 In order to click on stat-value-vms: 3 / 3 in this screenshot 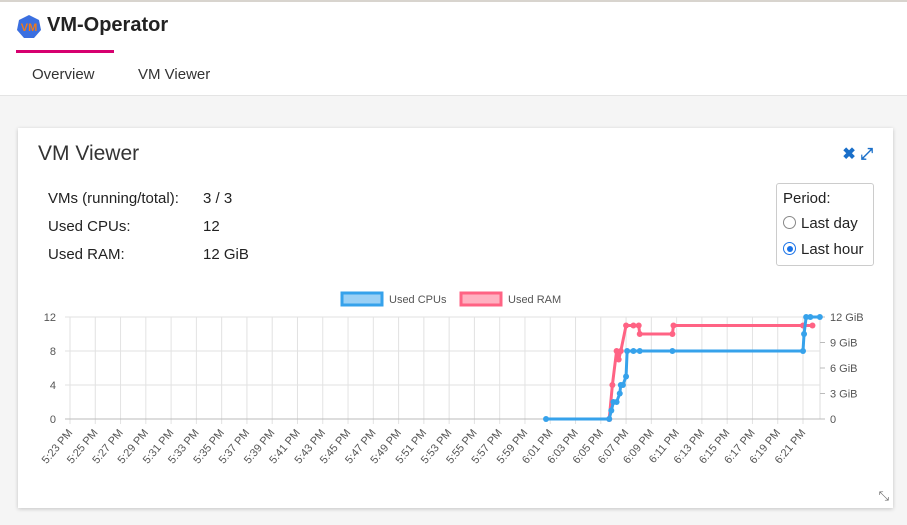, I will do `click(218, 198)`.